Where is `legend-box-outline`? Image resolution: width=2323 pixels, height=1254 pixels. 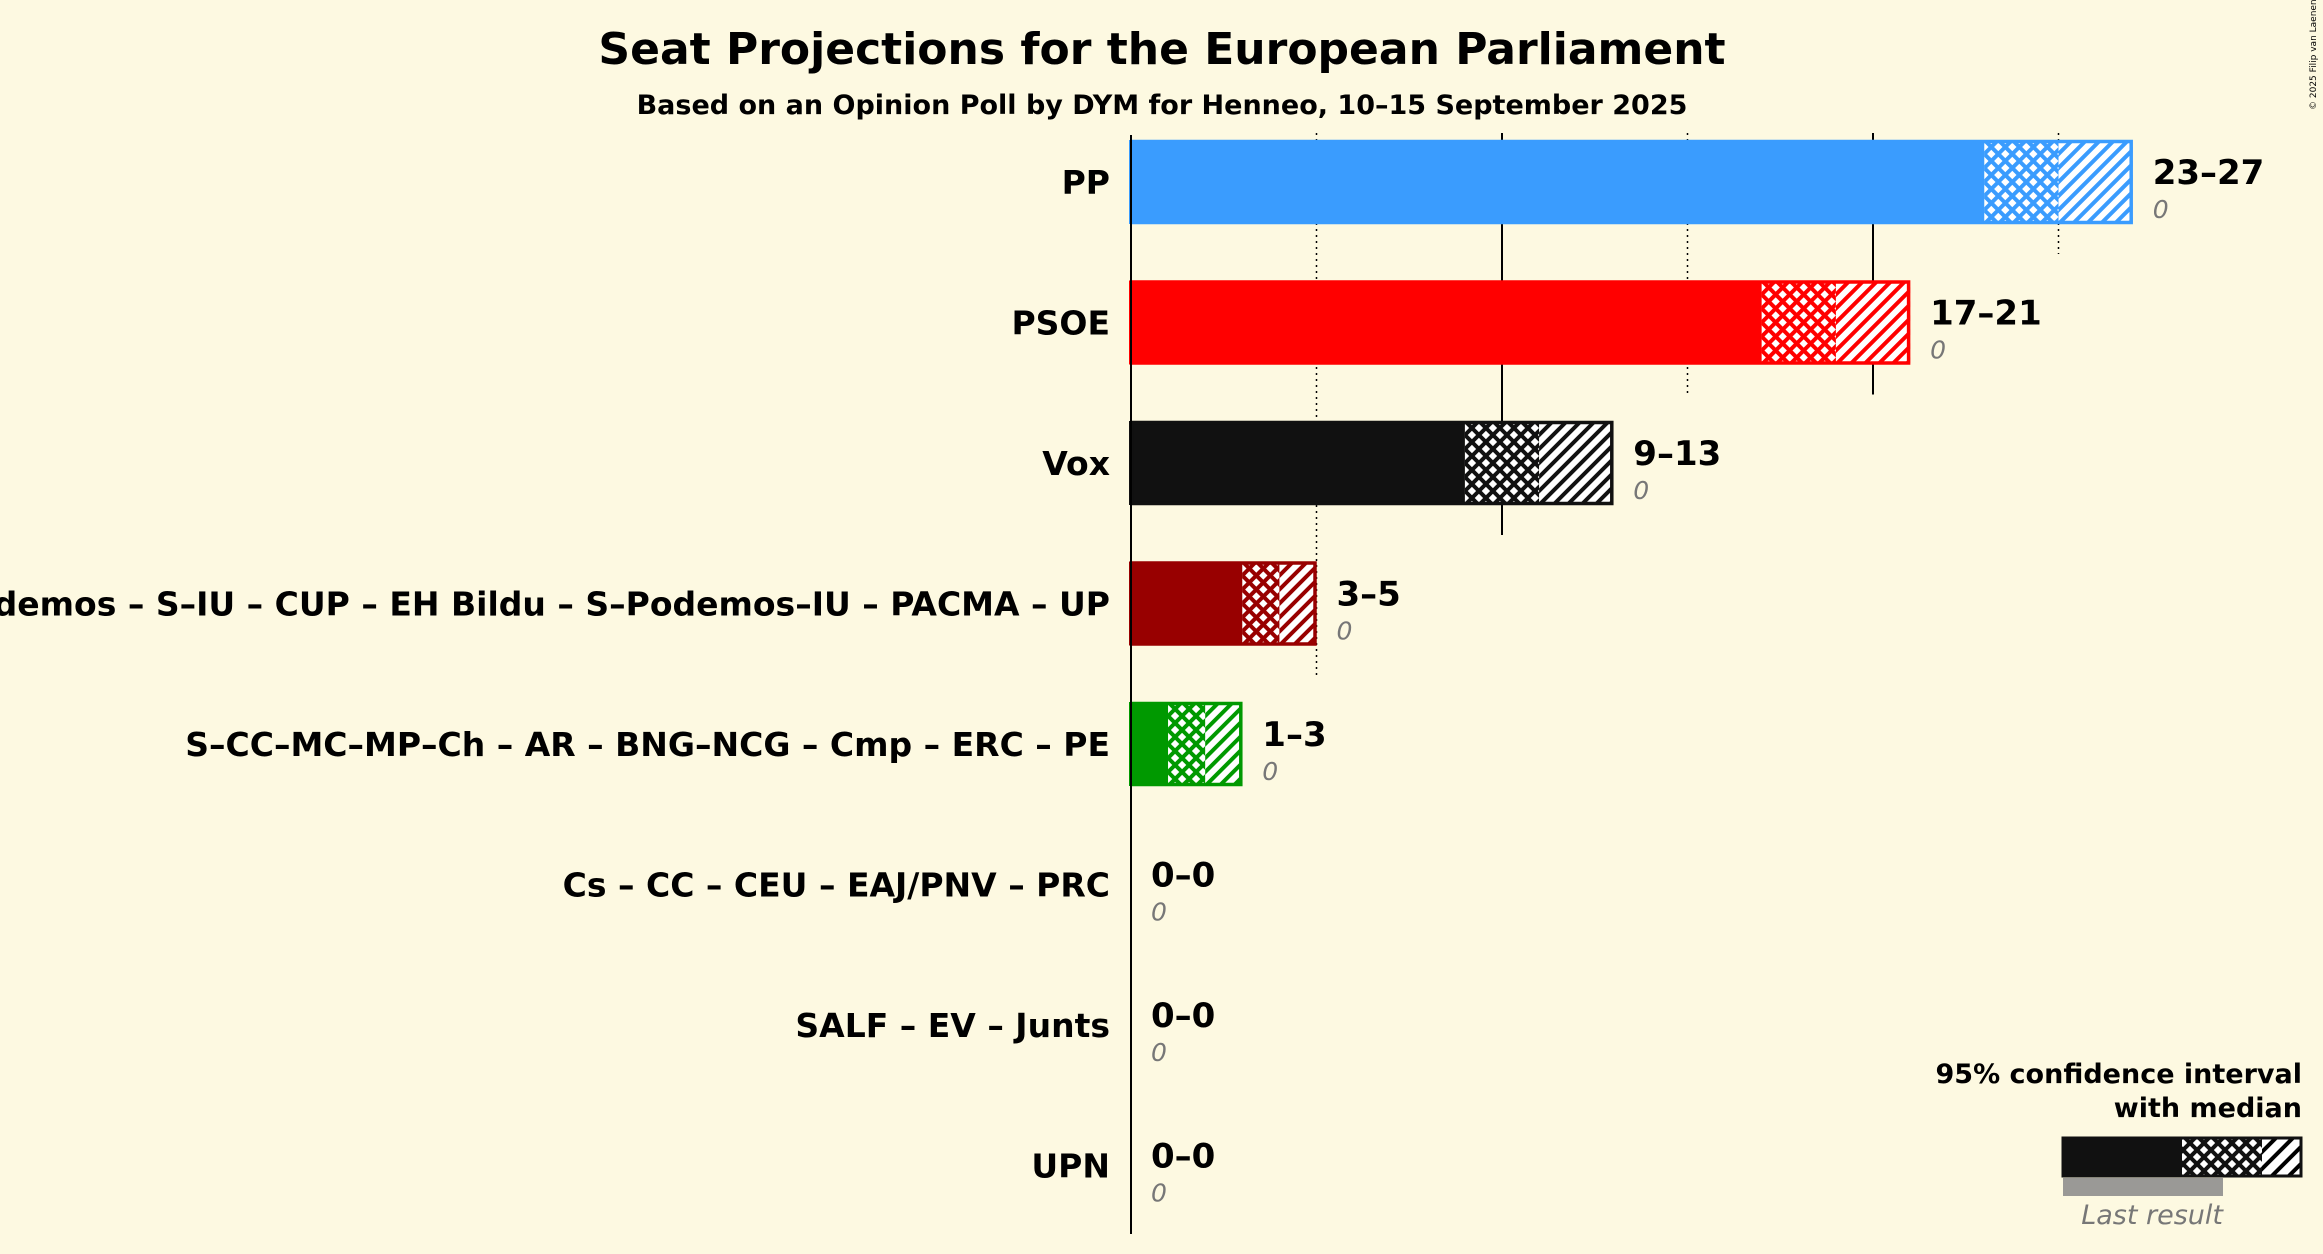 legend-box-outline is located at coordinates (2182, 1157).